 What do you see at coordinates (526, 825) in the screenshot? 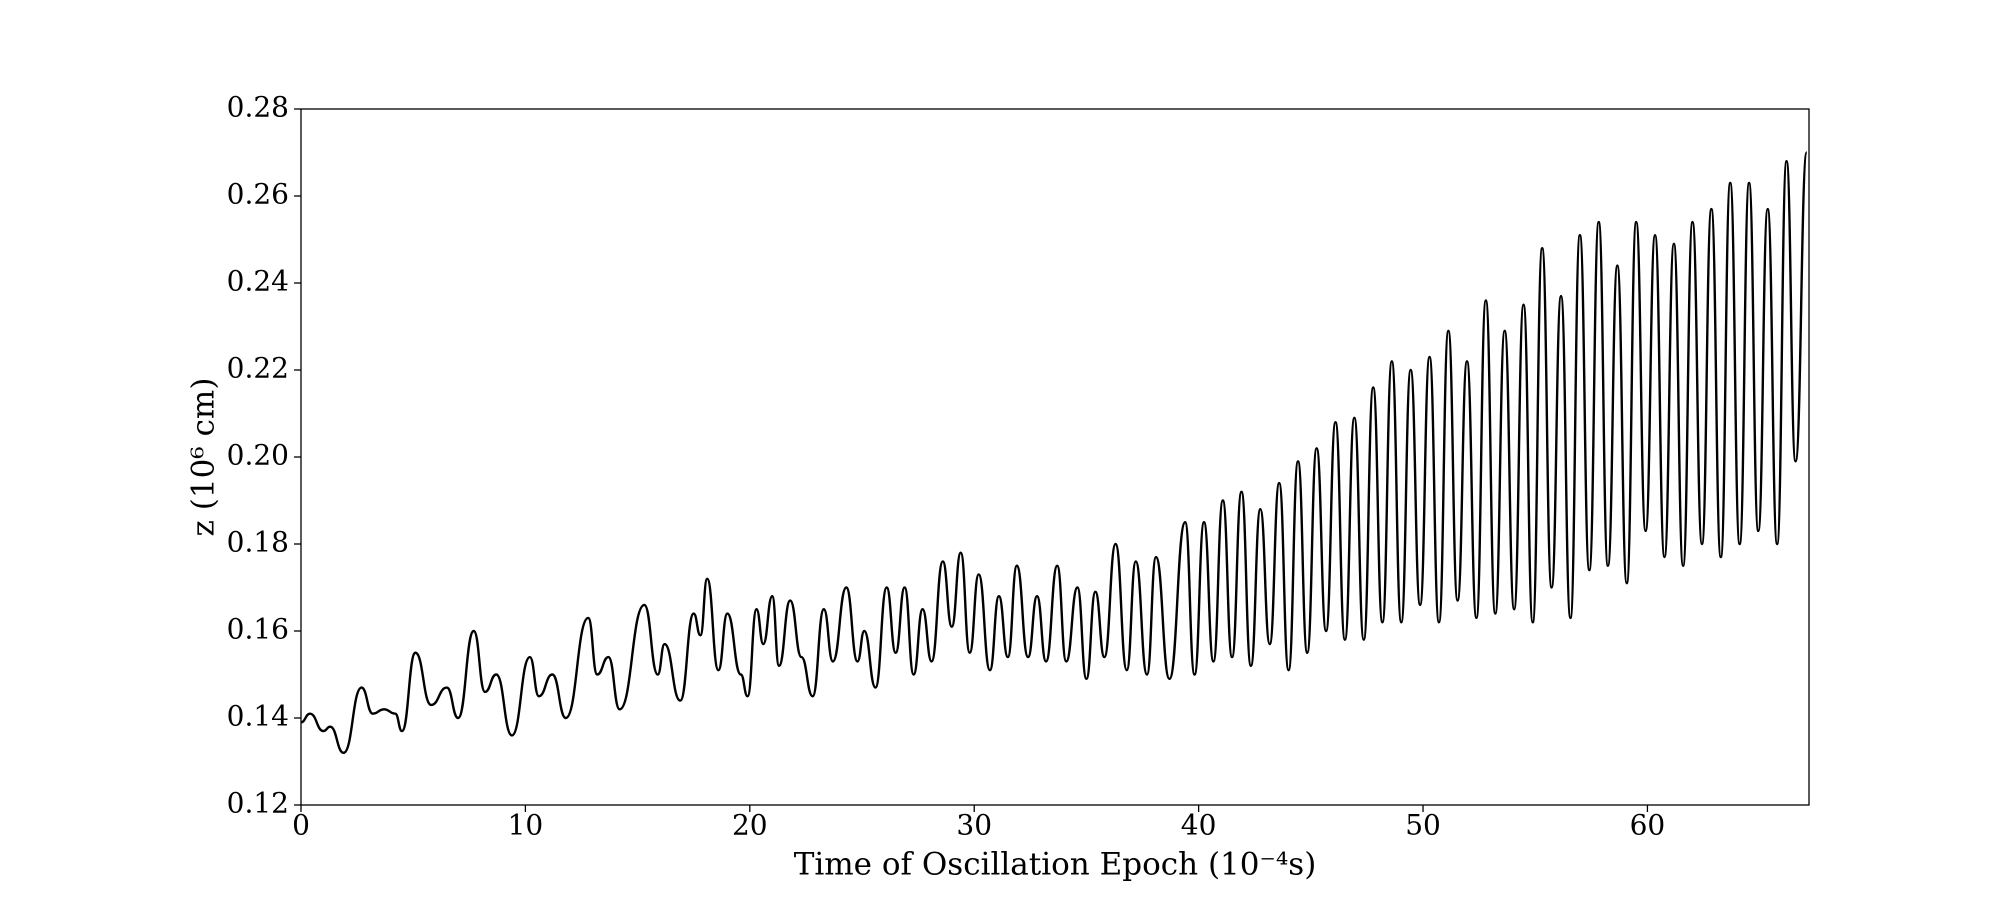
I see `x-tick-label: 10` at bounding box center [526, 825].